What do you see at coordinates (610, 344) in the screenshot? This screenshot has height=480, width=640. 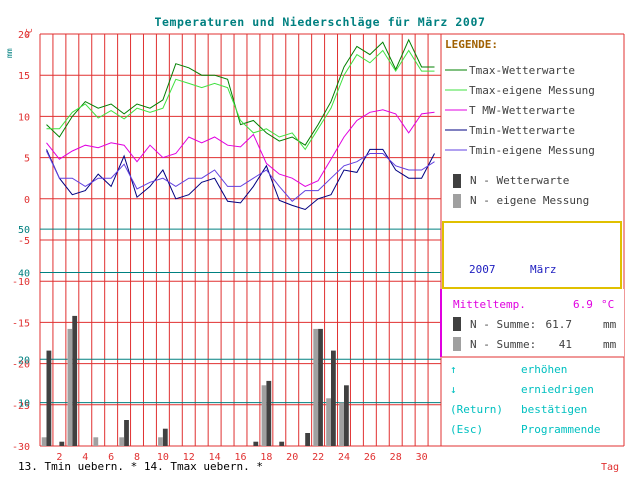 I see `rain-sum-own-unit: mm` at bounding box center [610, 344].